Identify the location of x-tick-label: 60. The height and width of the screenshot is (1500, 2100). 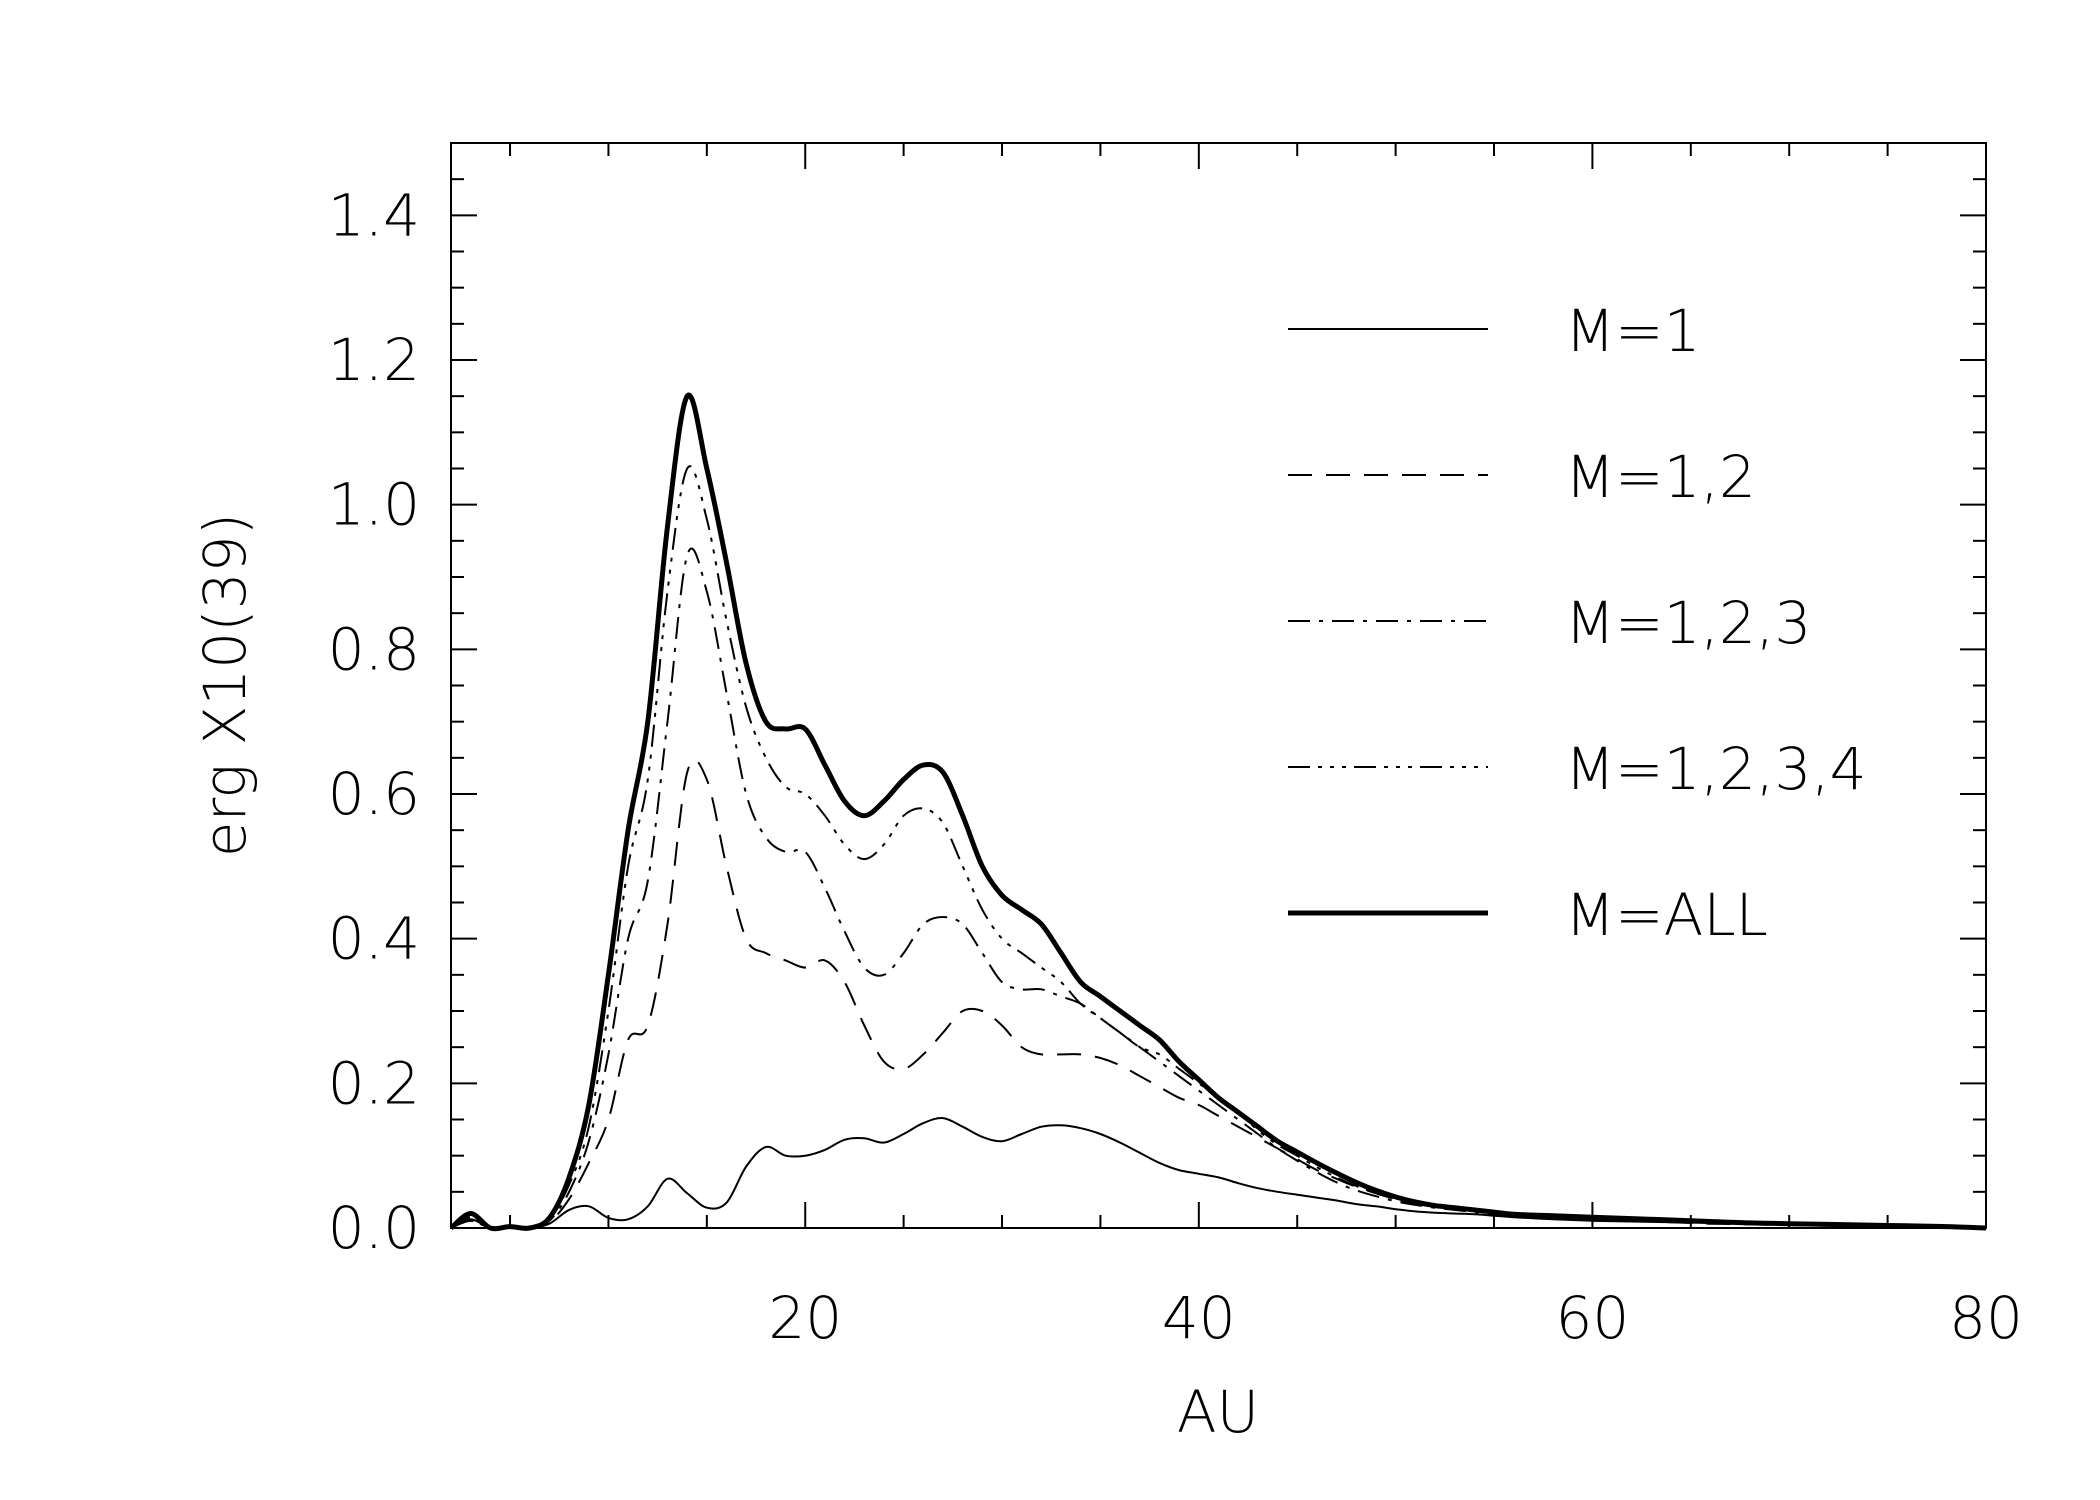
(1593, 1318).